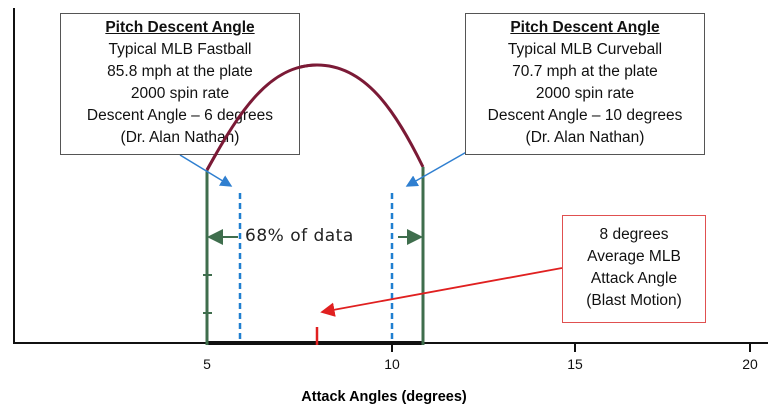 This screenshot has width=768, height=419. I want to click on average-line: Average MLB, so click(634, 256).